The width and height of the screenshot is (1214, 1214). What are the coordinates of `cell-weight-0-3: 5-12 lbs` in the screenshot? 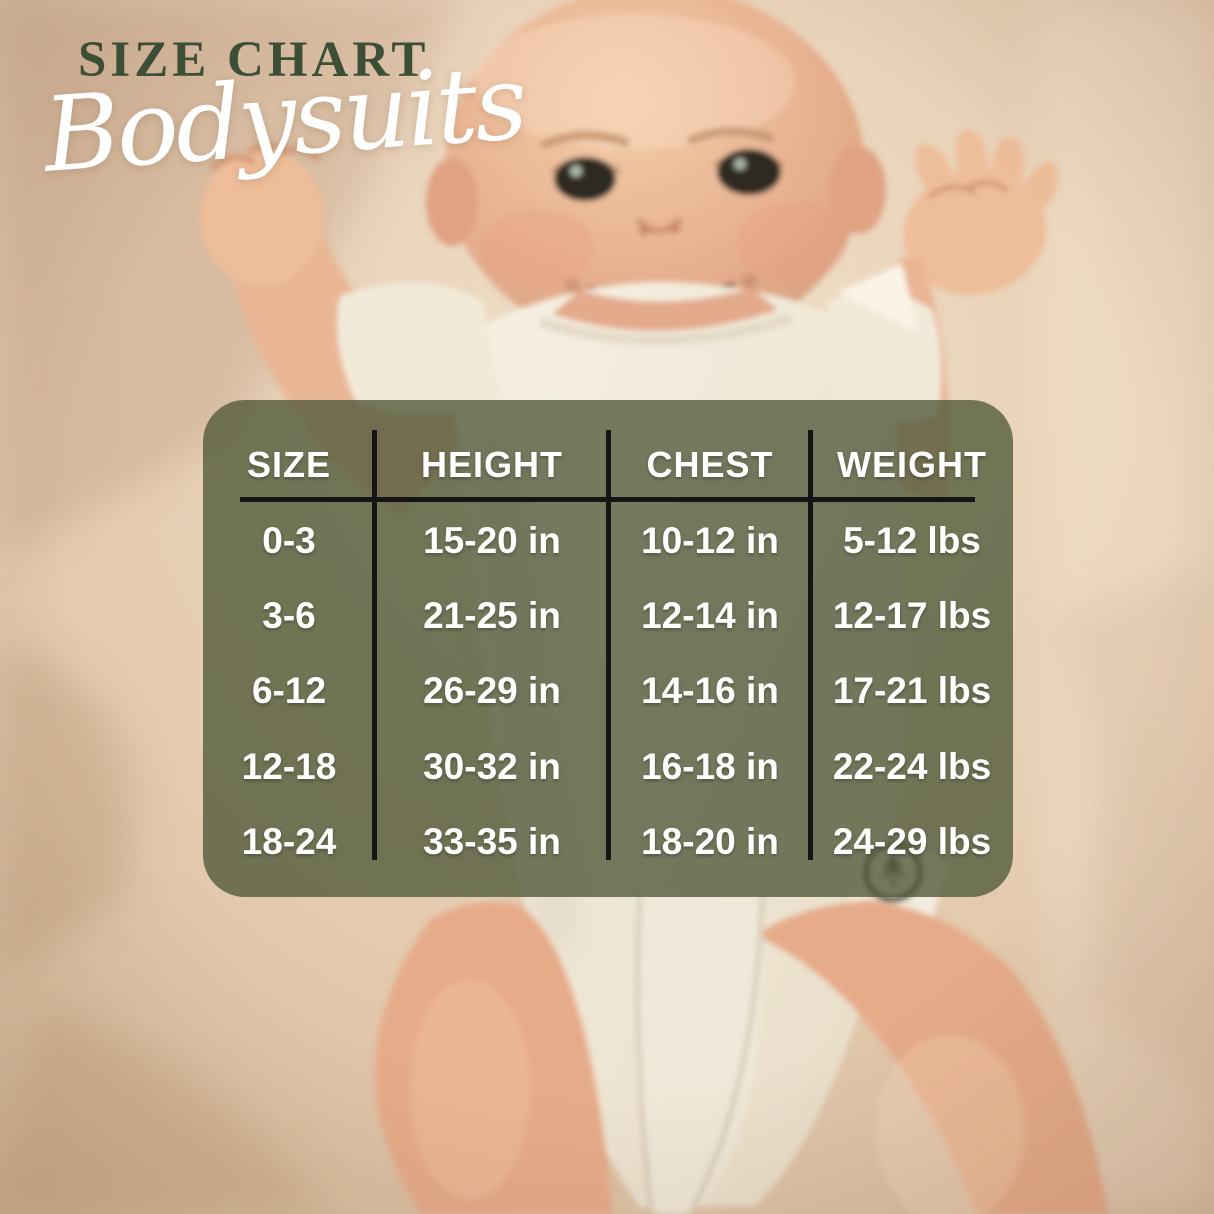 It's located at (912, 540).